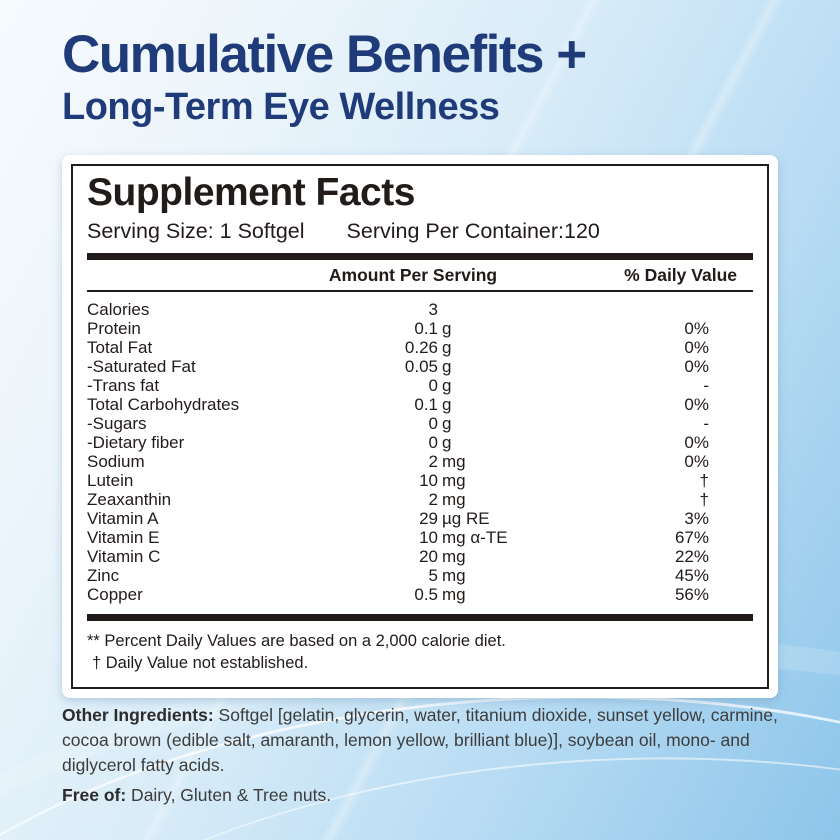 The width and height of the screenshot is (840, 840). Describe the element at coordinates (420, 385) in the screenshot. I see `table-row: -Trans fat 0 g -` at that location.